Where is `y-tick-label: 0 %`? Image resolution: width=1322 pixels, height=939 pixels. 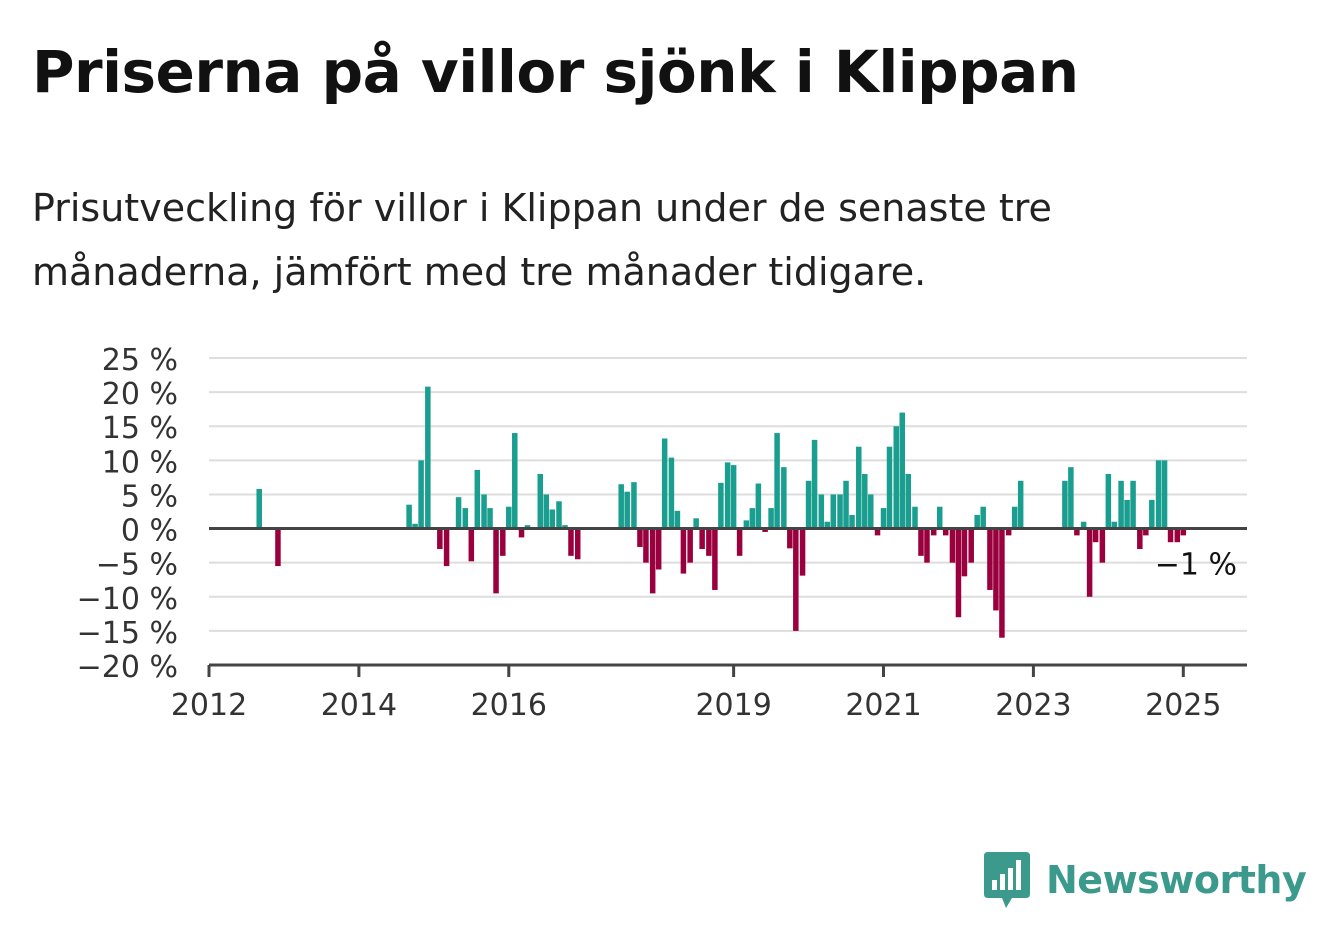 y-tick-label: 0 % is located at coordinates (149, 531).